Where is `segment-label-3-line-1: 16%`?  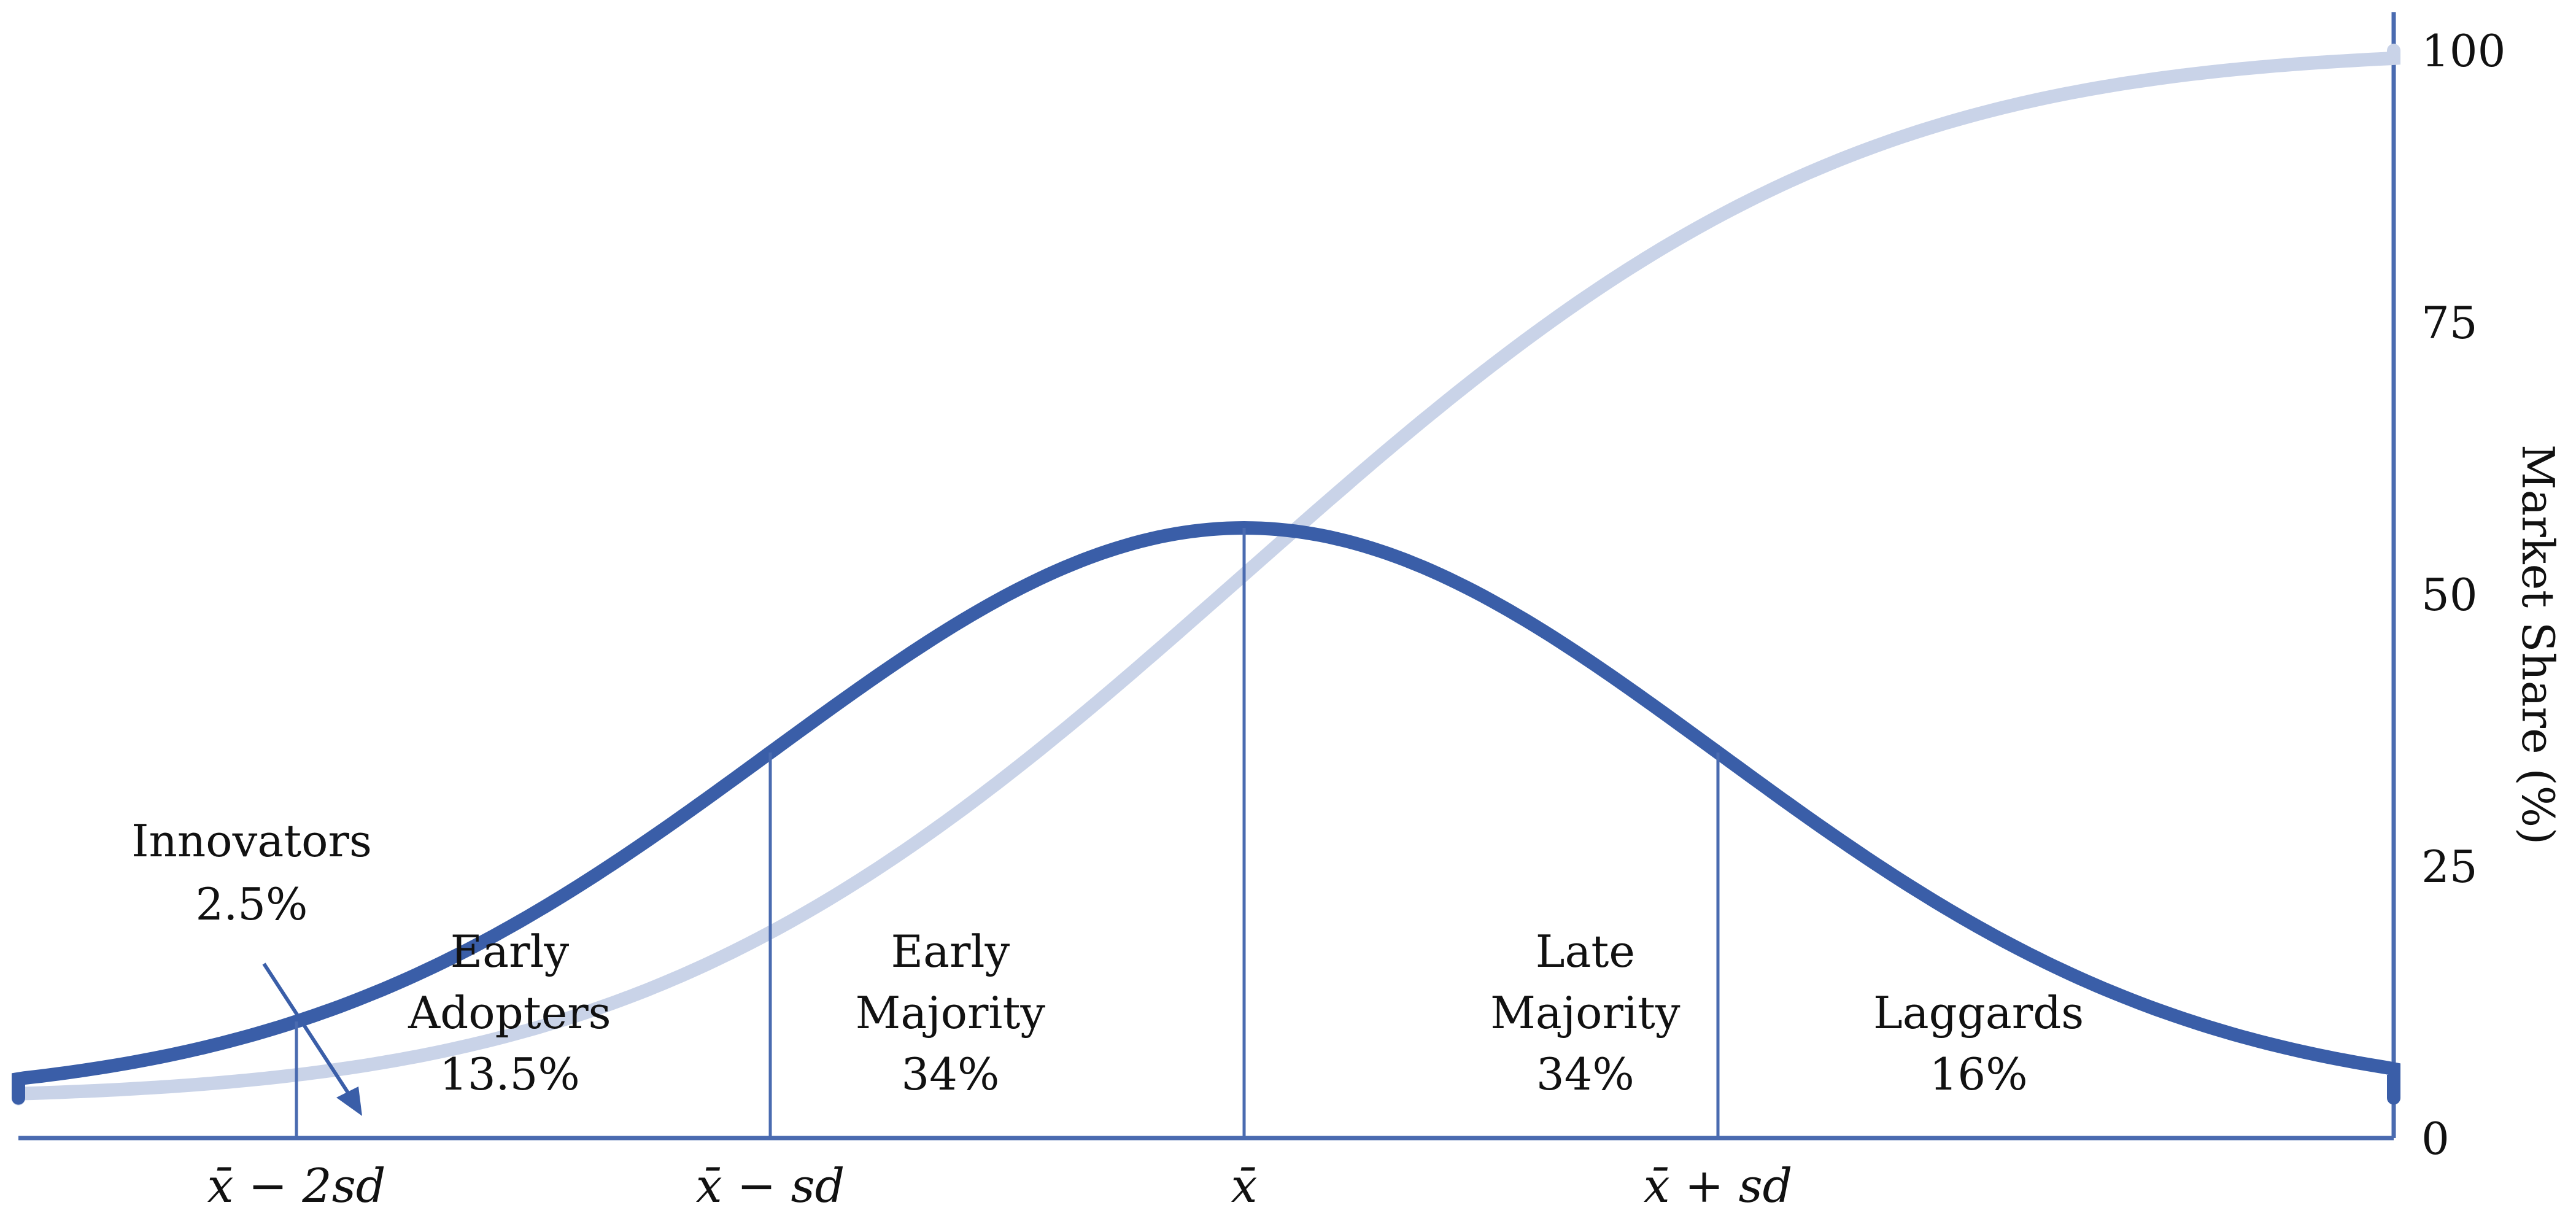 segment-label-3-line-1: 16% is located at coordinates (1979, 1074).